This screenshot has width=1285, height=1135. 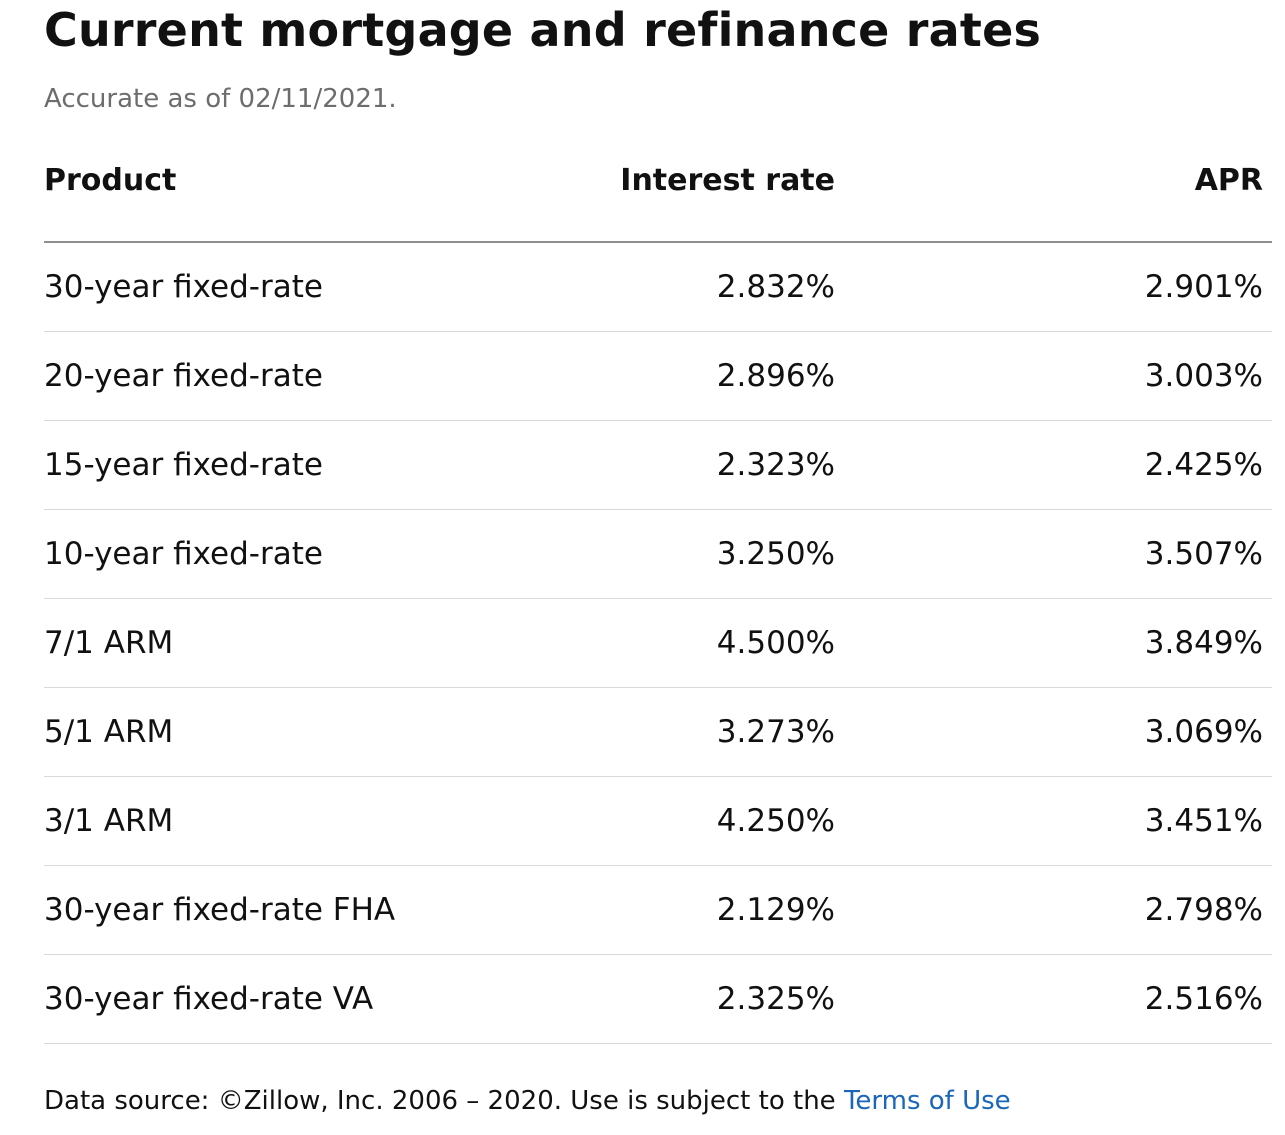 I want to click on product-cell: 7/1 ARM, so click(x=294, y=643).